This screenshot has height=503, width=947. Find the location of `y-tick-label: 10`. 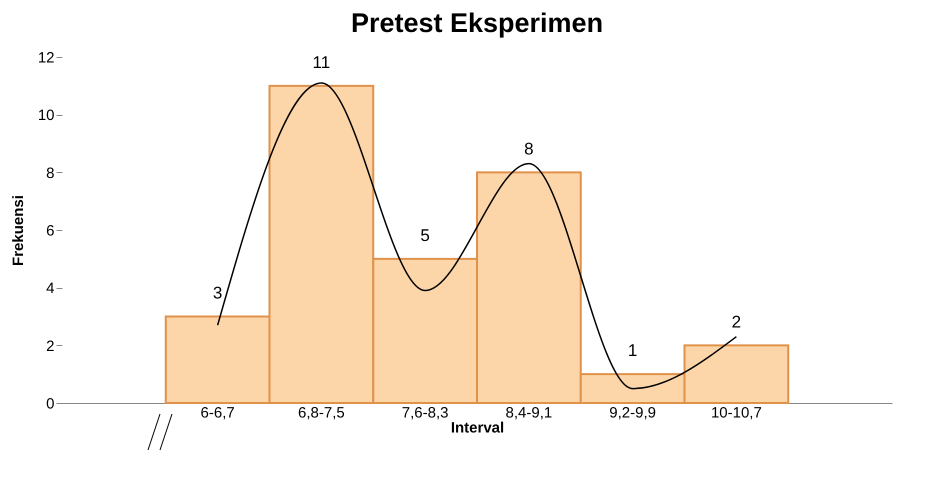

y-tick-label: 10 is located at coordinates (46, 115).